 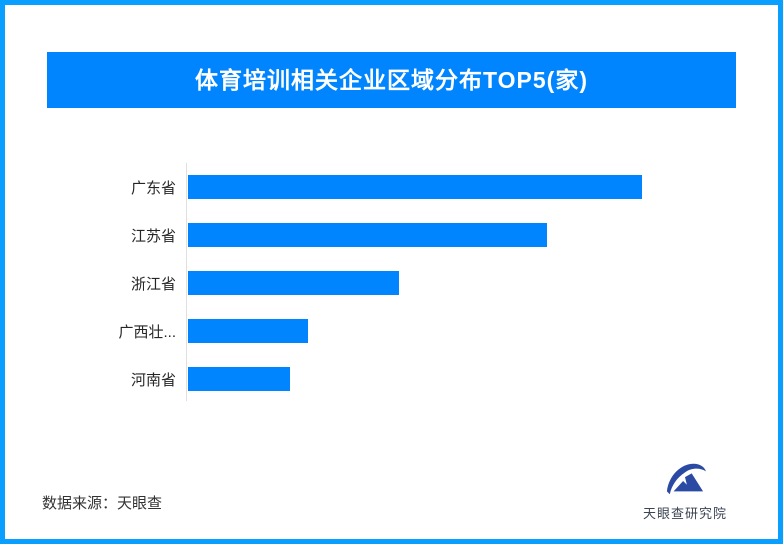 I want to click on data-source-label: 数据来源：天眼查, so click(x=102, y=503).